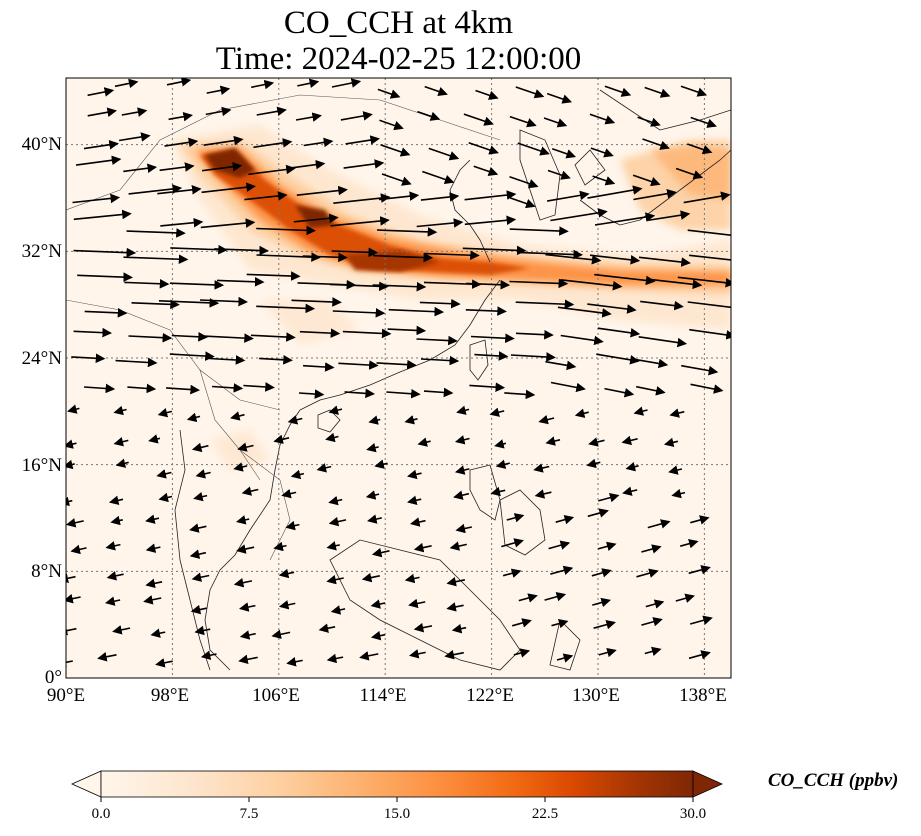  Describe the element at coordinates (383, 695) in the screenshot. I see `lon-tick-114e: 114°E` at that location.